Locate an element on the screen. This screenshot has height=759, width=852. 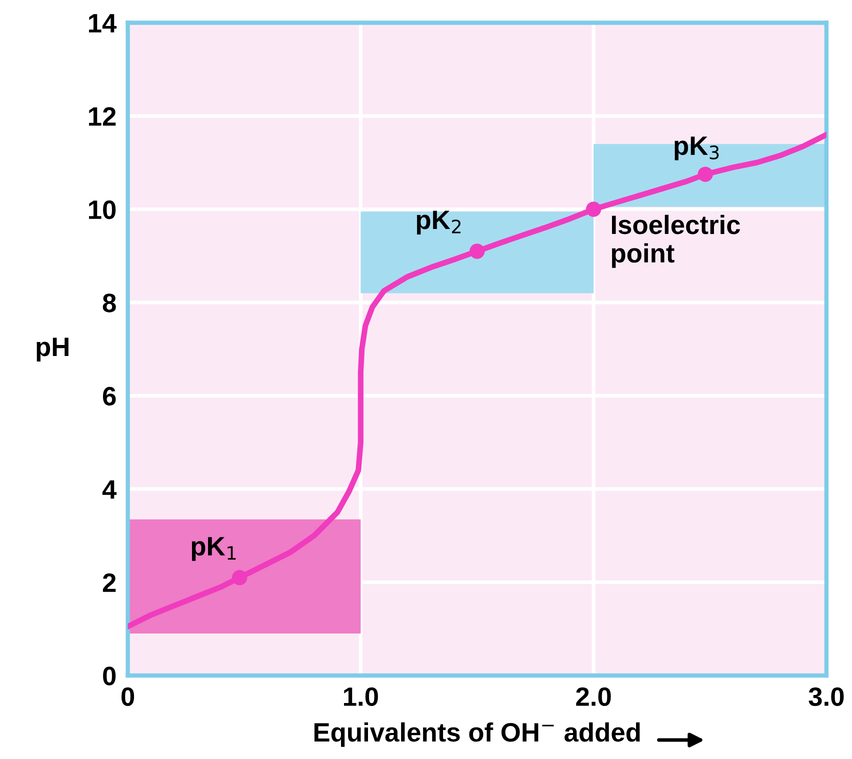
y-tick-label: 14 is located at coordinates (103, 23).